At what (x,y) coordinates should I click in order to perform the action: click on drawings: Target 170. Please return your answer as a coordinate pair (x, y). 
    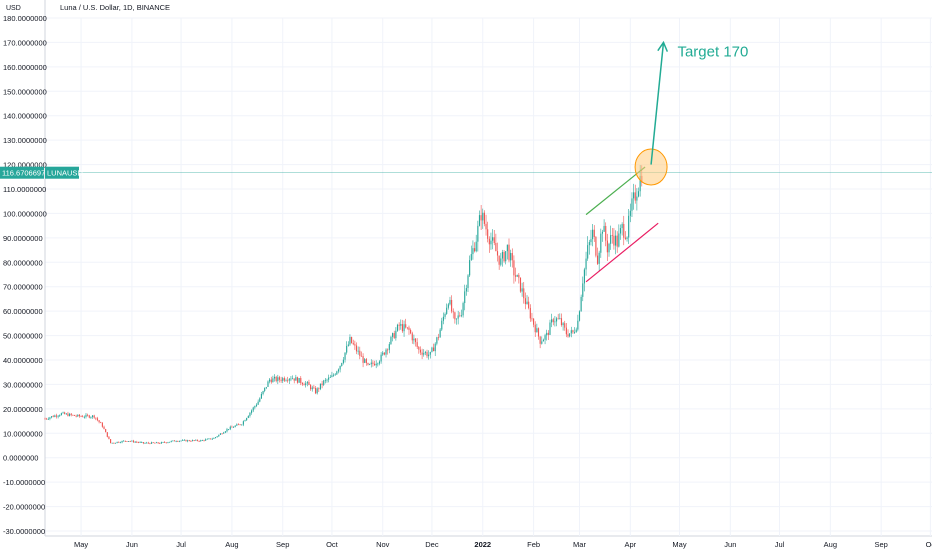
    Looking at the image, I should click on (666, 161).